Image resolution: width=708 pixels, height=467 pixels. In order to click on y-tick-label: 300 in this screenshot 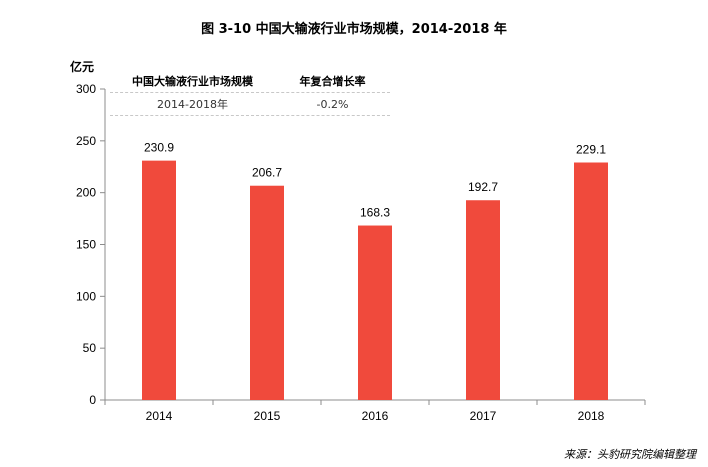, I will do `click(86, 89)`.